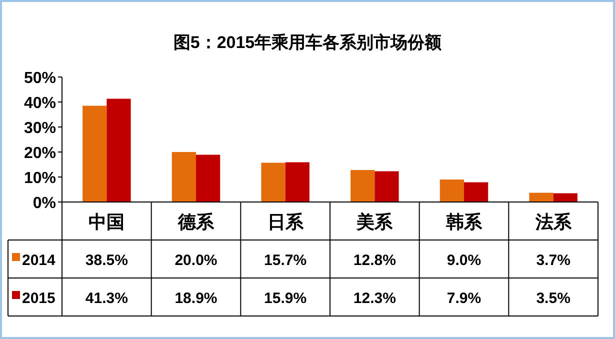  What do you see at coordinates (464, 298) in the screenshot?
I see `data-label: 7.9%` at bounding box center [464, 298].